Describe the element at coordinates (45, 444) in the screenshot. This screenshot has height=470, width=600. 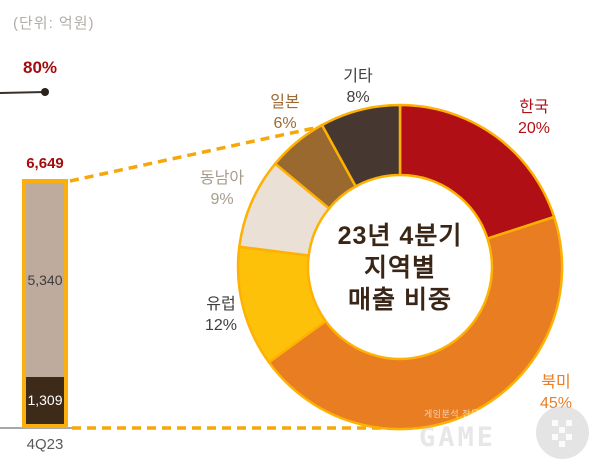
I see `bar-category-label: 4Q23` at that location.